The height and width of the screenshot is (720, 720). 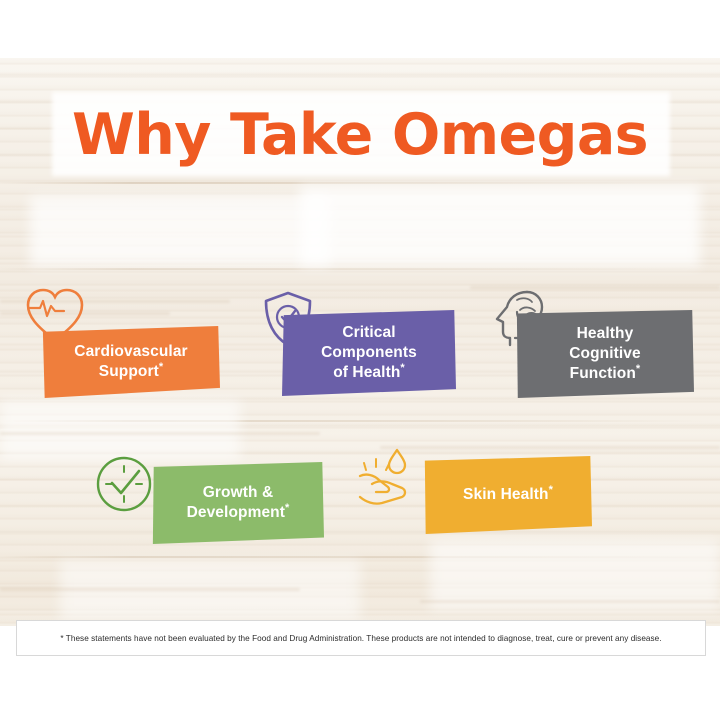 What do you see at coordinates (124, 486) in the screenshot?
I see `clock-check-icon` at bounding box center [124, 486].